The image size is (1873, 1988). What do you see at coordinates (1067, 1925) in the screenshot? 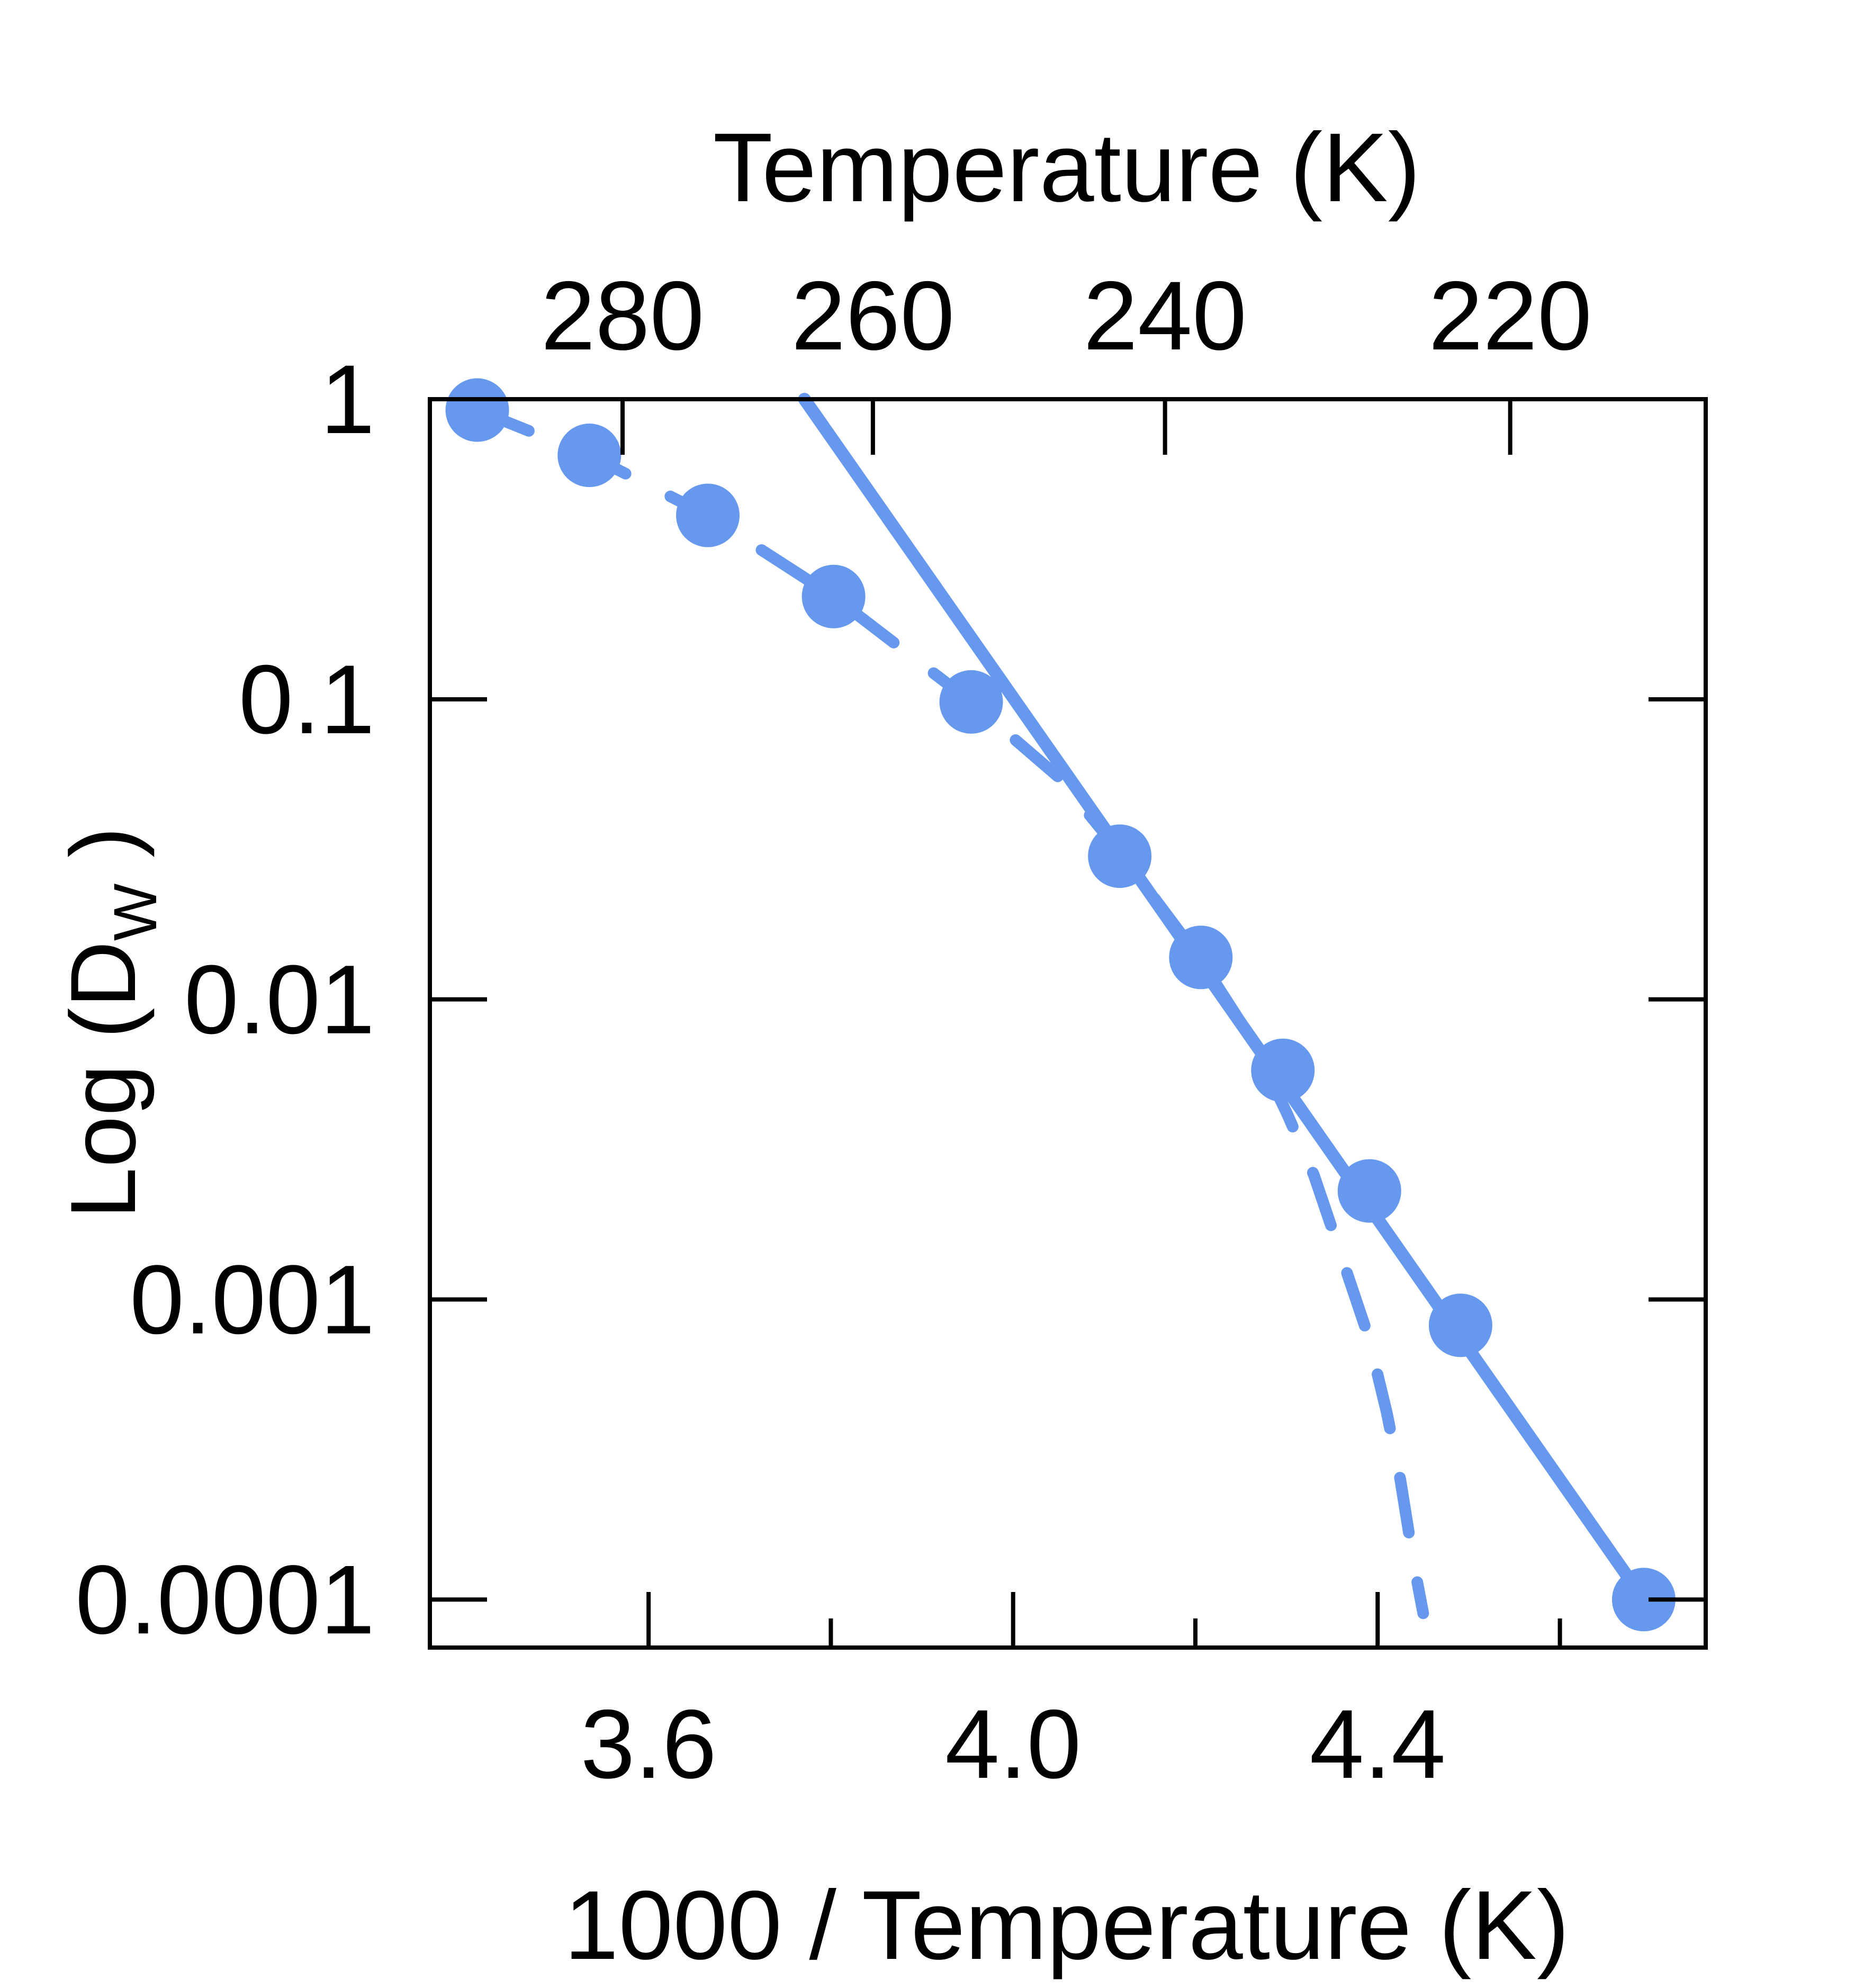
I see `x-axis-title: 1000 / Temperature (K)` at bounding box center [1067, 1925].